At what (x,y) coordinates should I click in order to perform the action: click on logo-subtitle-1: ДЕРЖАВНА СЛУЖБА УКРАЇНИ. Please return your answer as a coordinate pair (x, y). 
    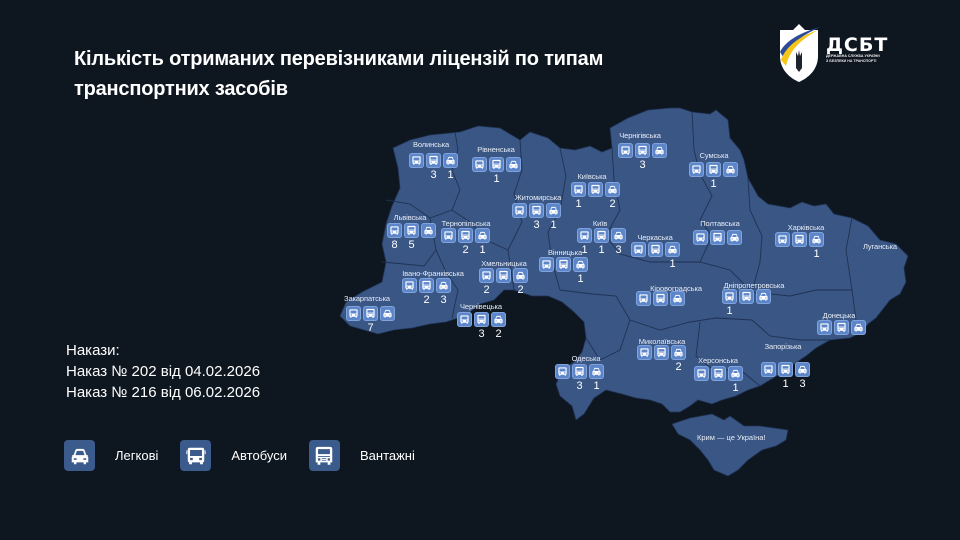
    Looking at the image, I should click on (853, 56).